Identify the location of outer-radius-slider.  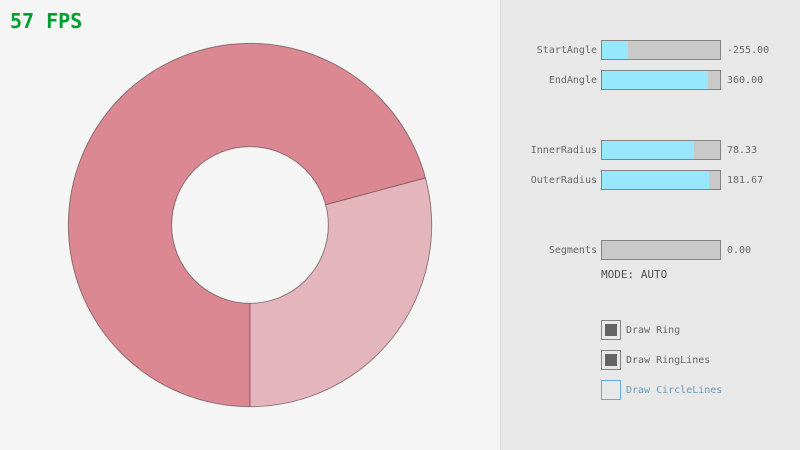
(661, 180).